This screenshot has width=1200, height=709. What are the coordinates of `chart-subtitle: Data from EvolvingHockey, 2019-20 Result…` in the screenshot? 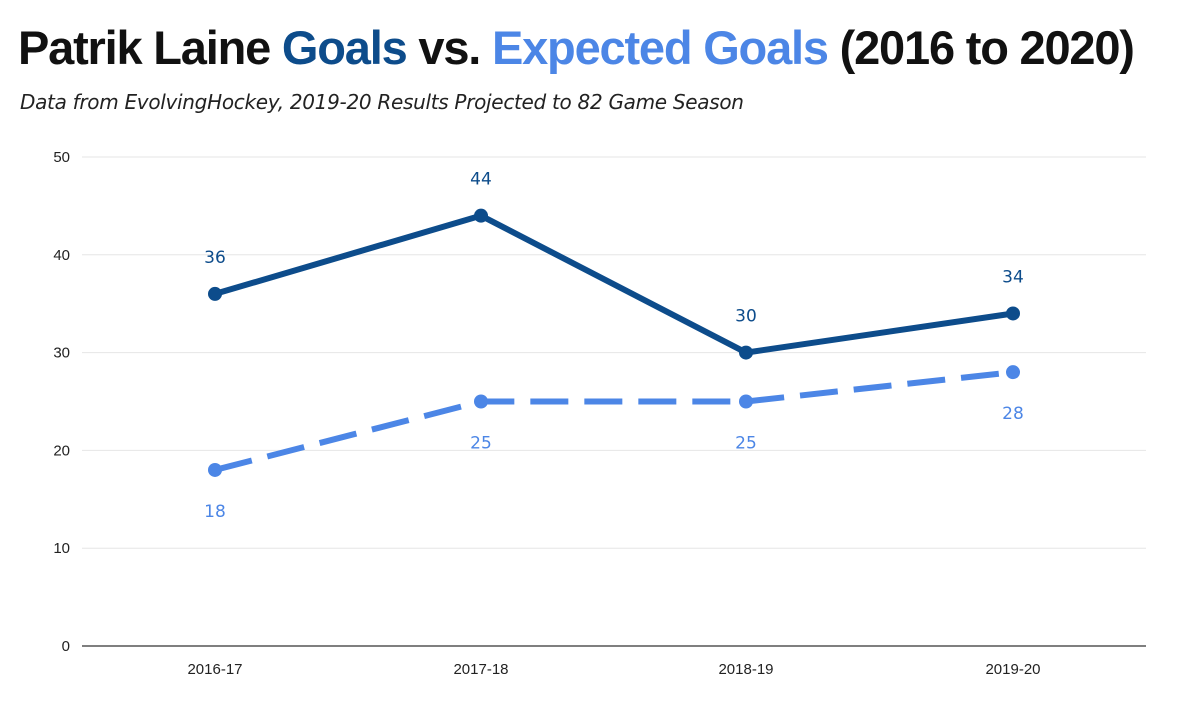 It's located at (382, 102).